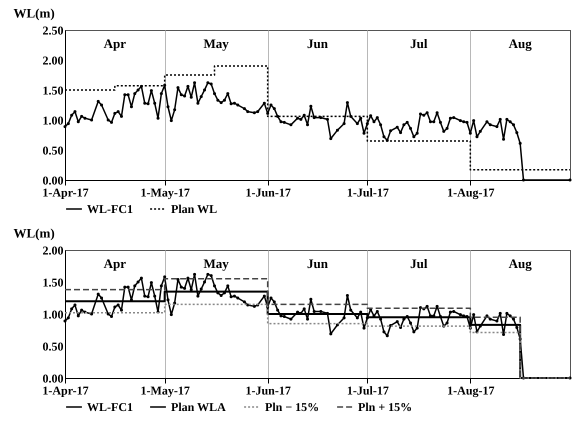 This screenshot has height=428, width=575. What do you see at coordinates (292, 407) in the screenshot?
I see `legend-label: Pln − 15%` at bounding box center [292, 407].